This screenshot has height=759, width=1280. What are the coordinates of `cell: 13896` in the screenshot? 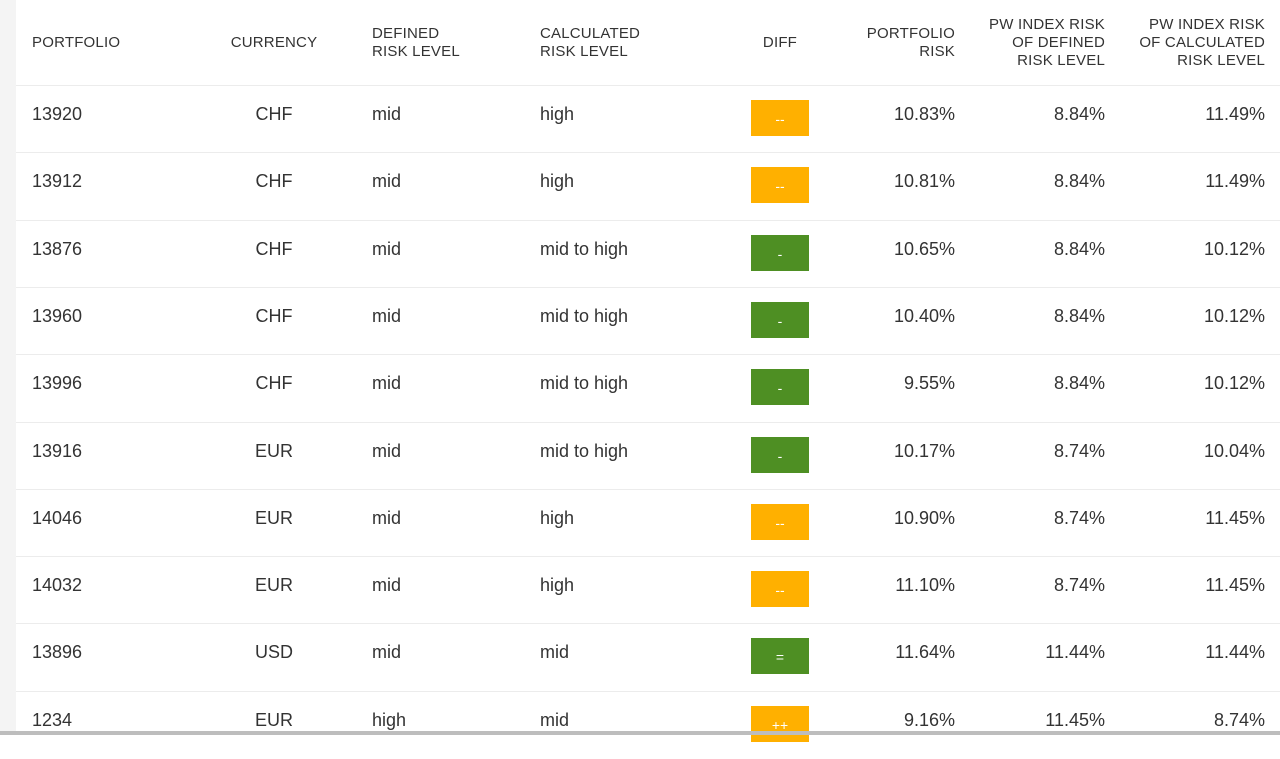 It's located at (57, 652).